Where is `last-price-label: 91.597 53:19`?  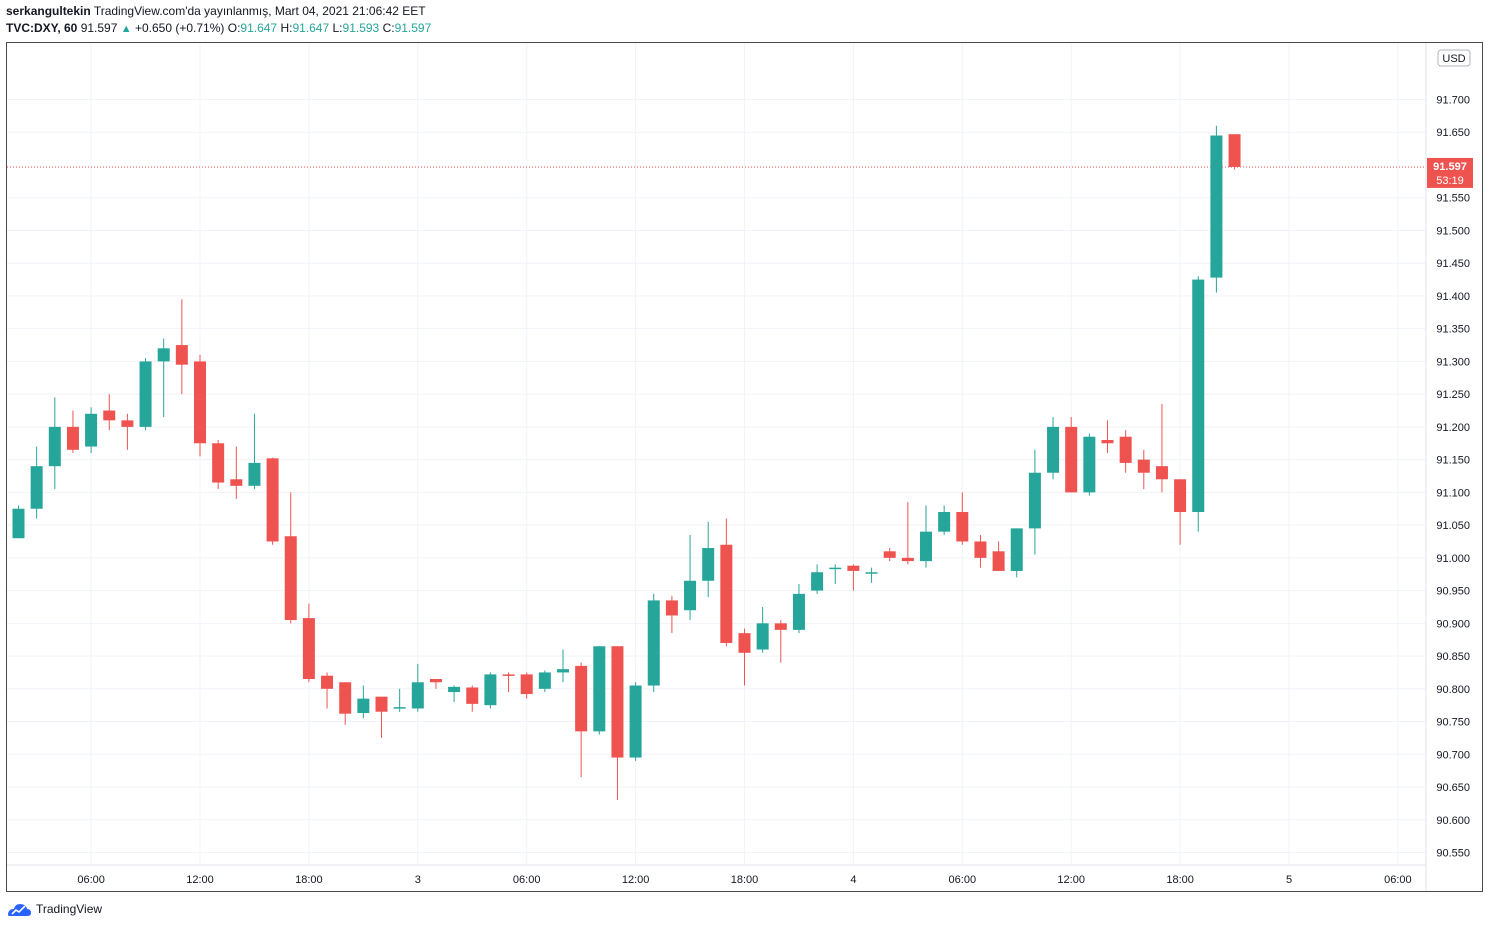
last-price-label: 91.597 53:19 is located at coordinates (1450, 172).